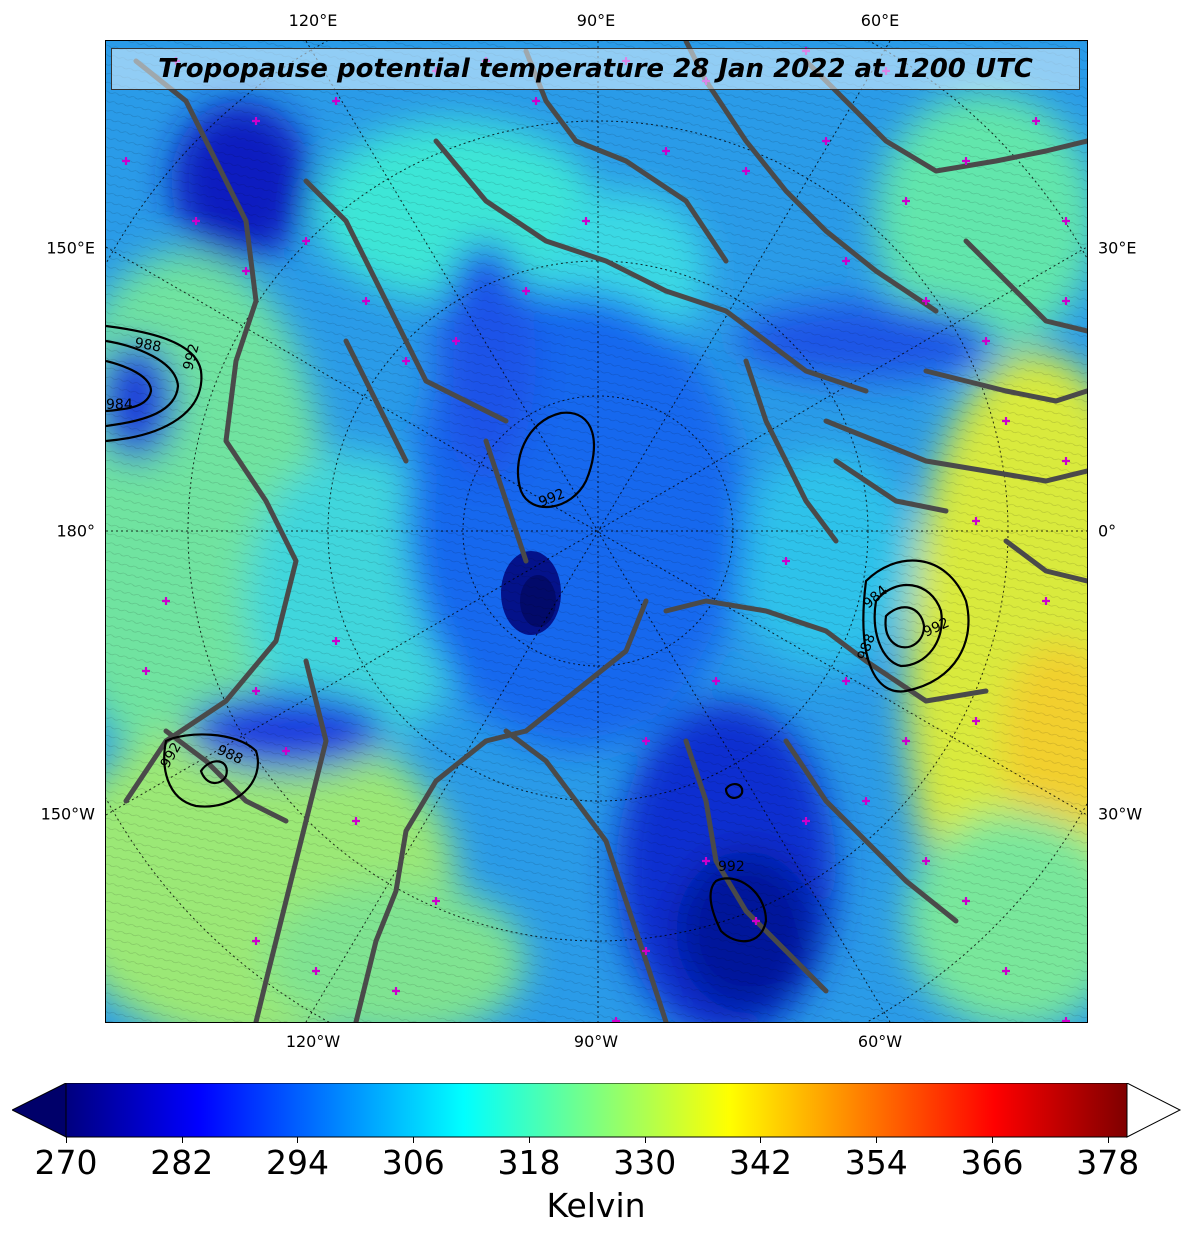 The image size is (1192, 1238). What do you see at coordinates (880, 1041) in the screenshot?
I see `longitude-label-bottom: 60°W` at bounding box center [880, 1041].